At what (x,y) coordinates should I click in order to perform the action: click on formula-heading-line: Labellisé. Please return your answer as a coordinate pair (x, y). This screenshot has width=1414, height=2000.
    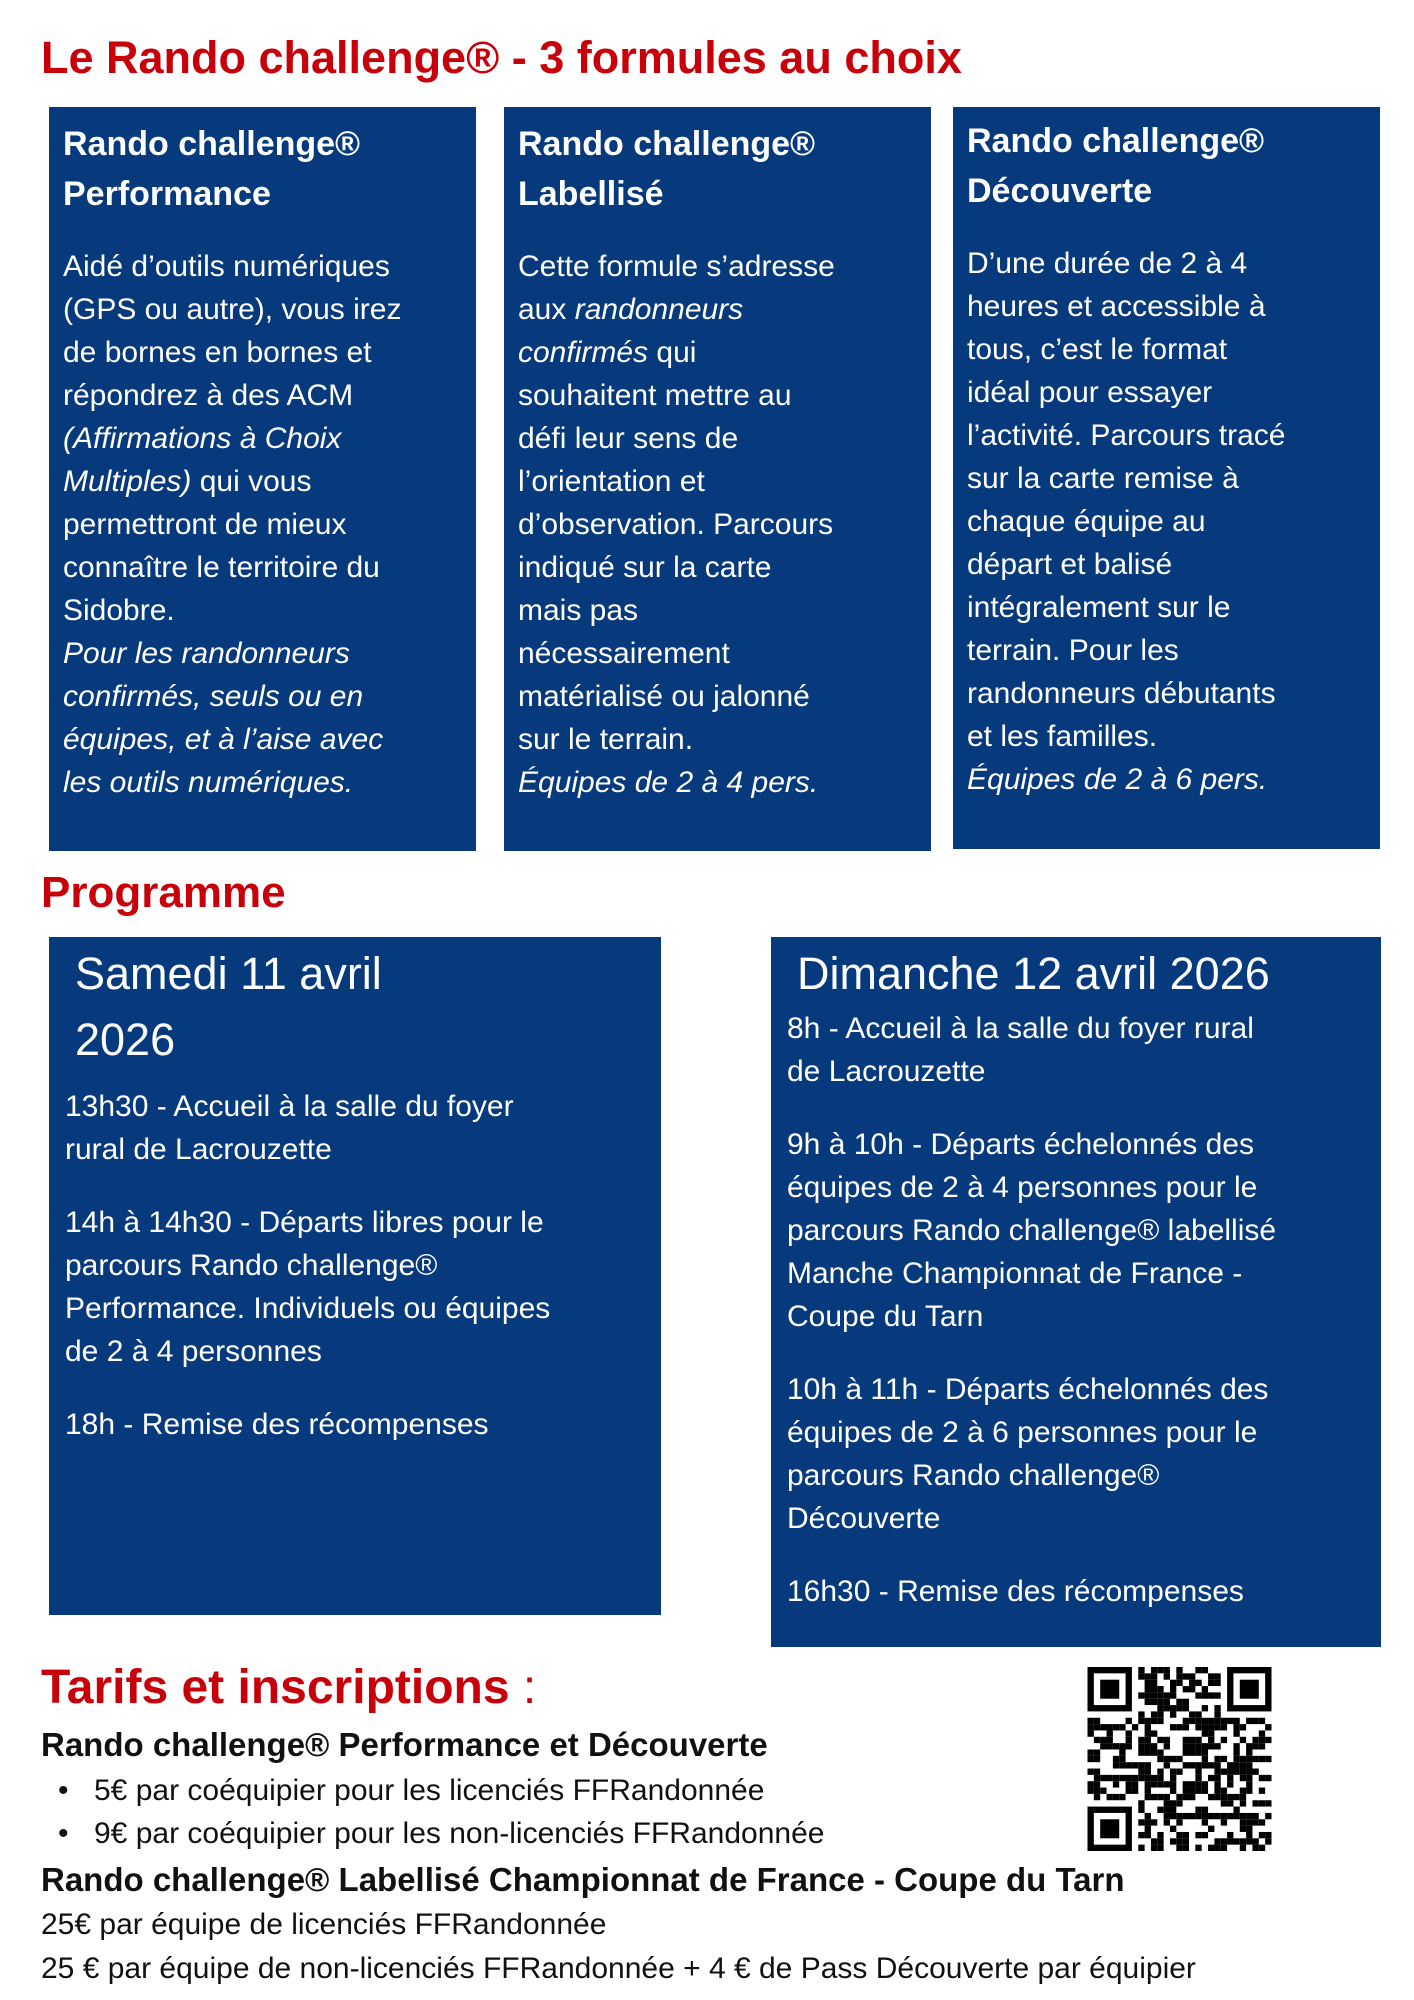
    Looking at the image, I should click on (591, 194).